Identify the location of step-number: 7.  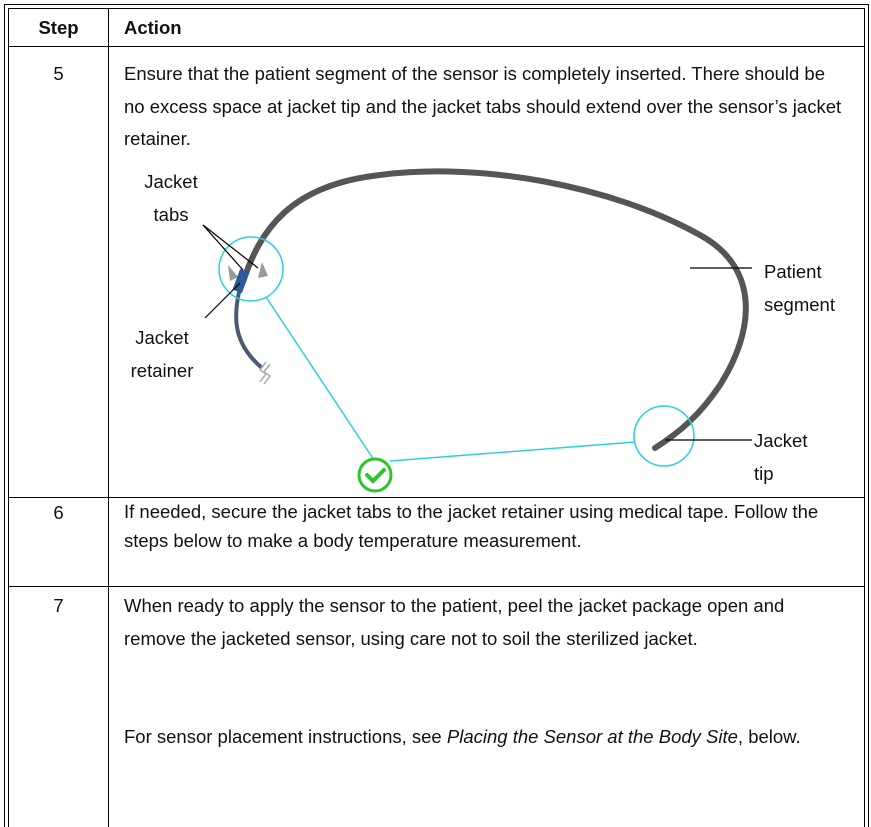
(58, 605).